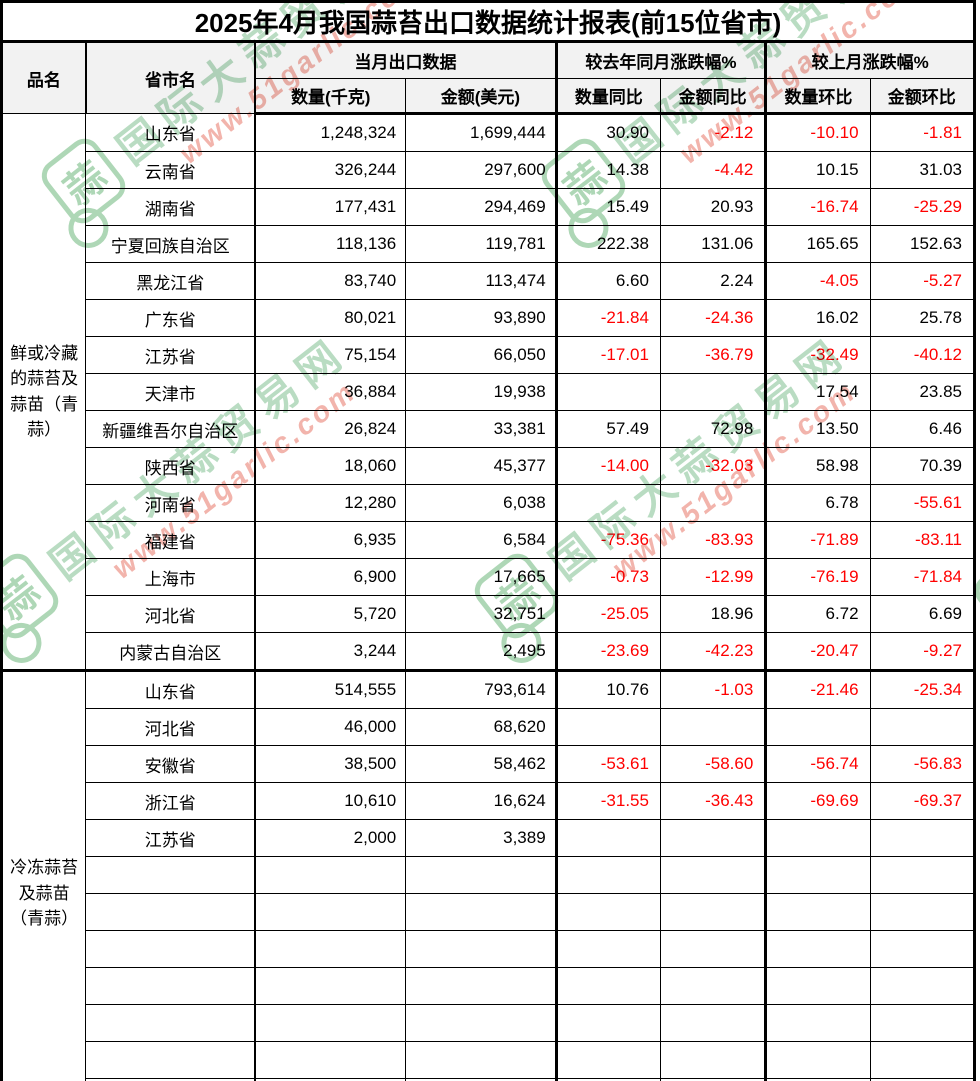 This screenshot has width=980, height=1081. What do you see at coordinates (170, 577) in the screenshot?
I see `province-cell: 上海市` at bounding box center [170, 577].